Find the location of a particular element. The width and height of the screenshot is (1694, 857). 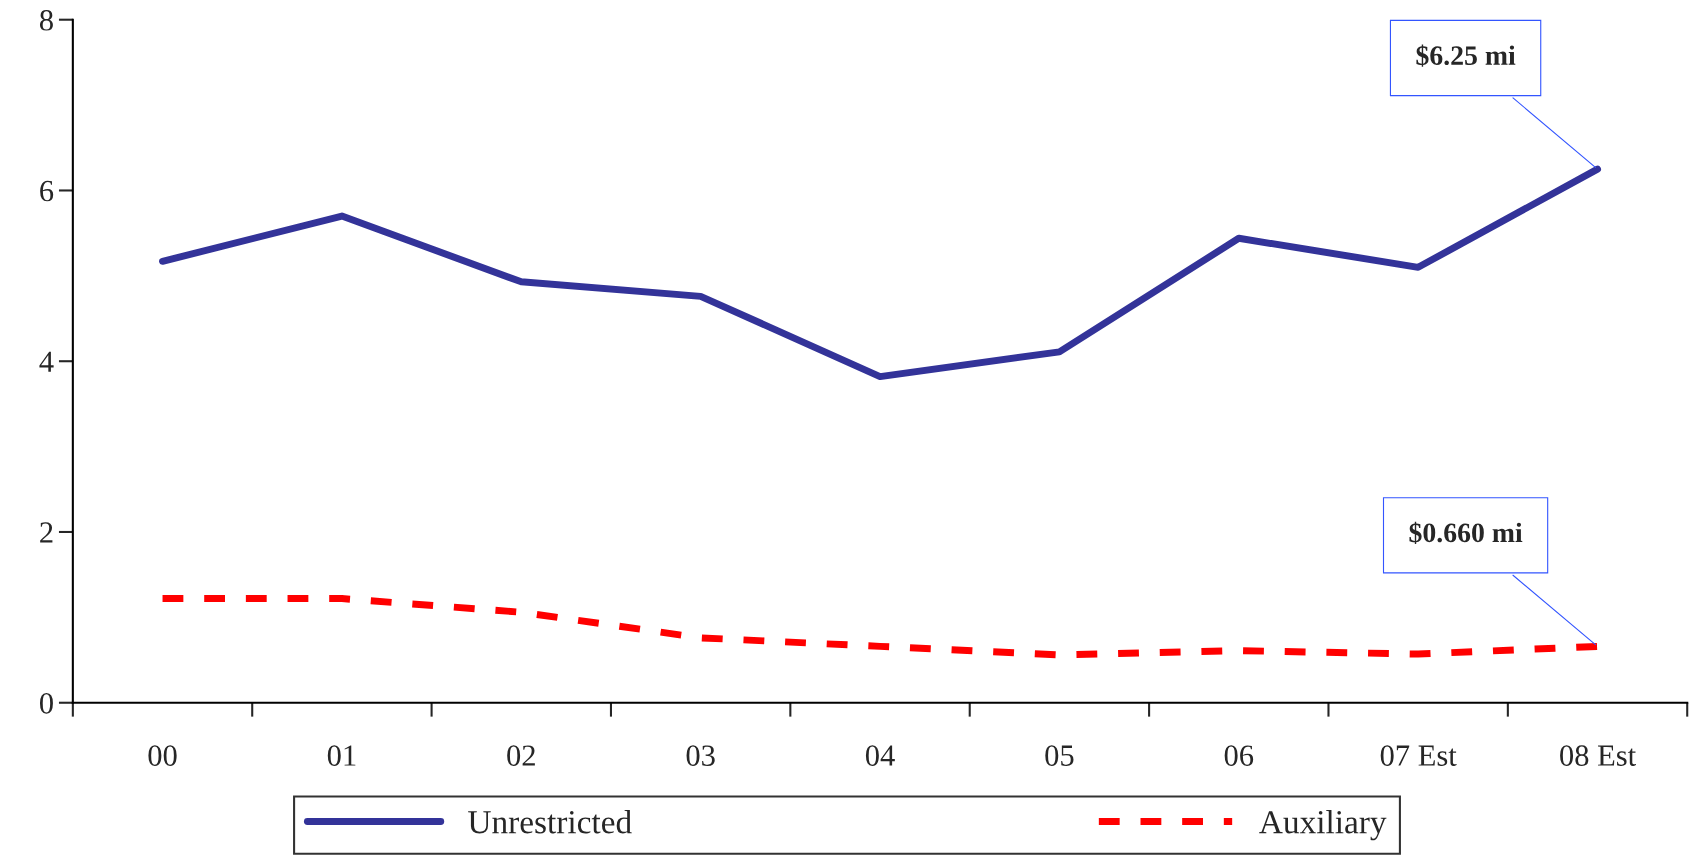

x-tick-label: 01 is located at coordinates (341, 755).